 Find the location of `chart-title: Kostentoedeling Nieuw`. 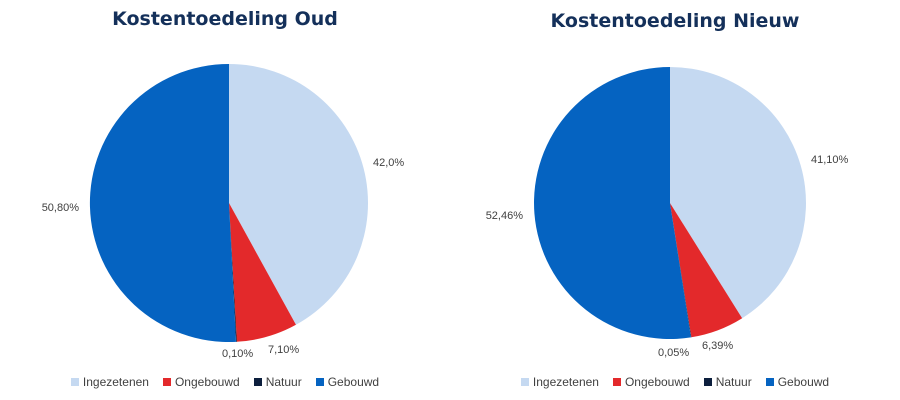

chart-title: Kostentoedeling Nieuw is located at coordinates (675, 21).